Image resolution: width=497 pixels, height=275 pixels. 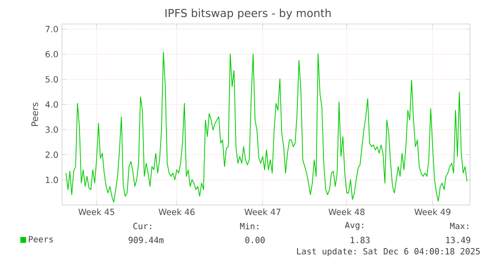 What do you see at coordinates (34, 114) in the screenshot?
I see `y-axis-title: Peers` at bounding box center [34, 114].